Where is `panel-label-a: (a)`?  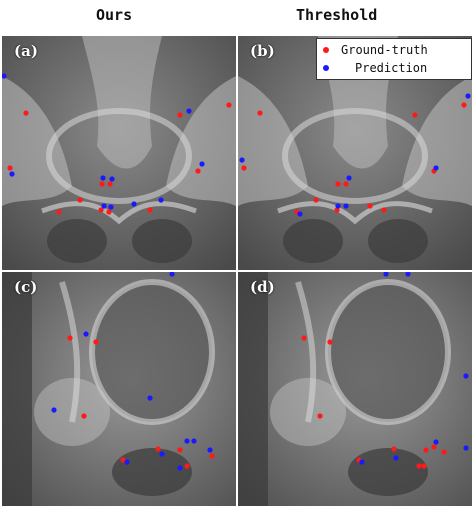
panel-label-a: (a) is located at coordinates (26, 51).